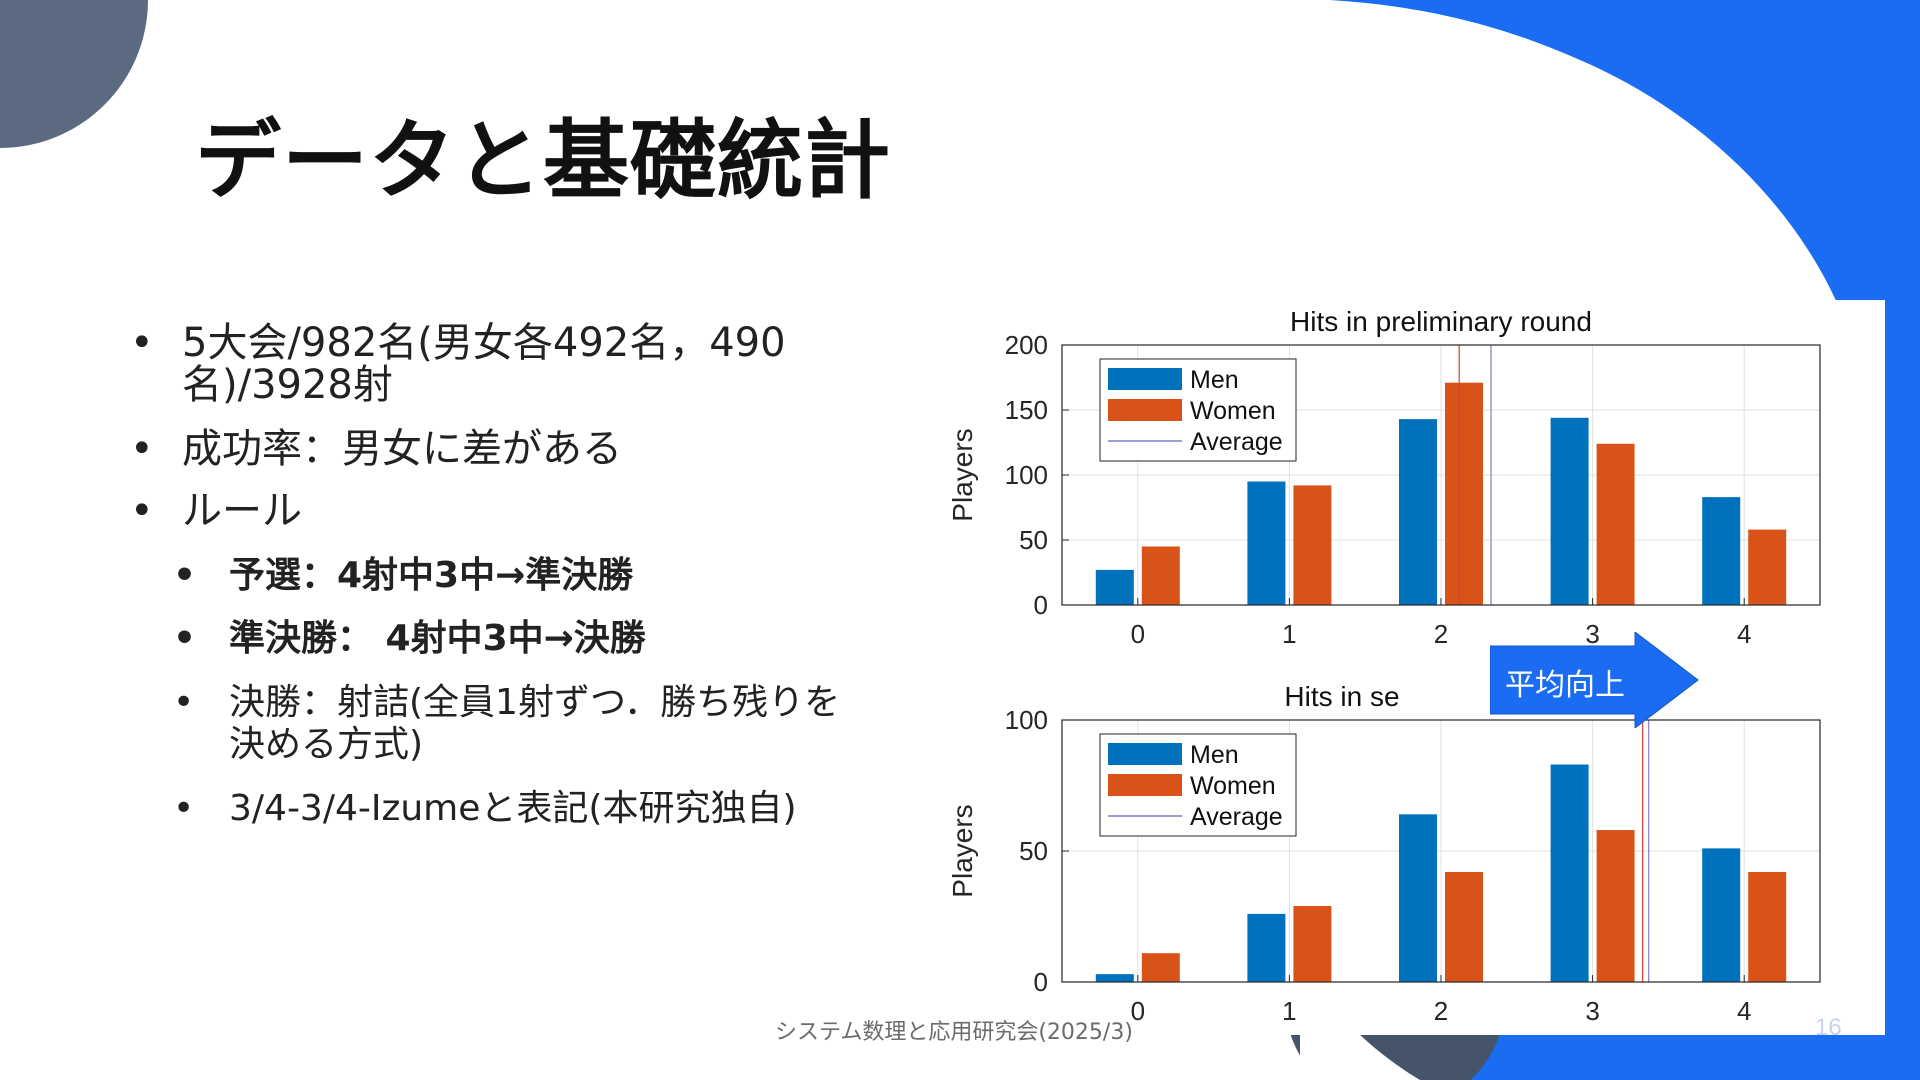  What do you see at coordinates (531, 576) in the screenshot?
I see `bullet-item: 予選：4射中3中→準決勝` at bounding box center [531, 576].